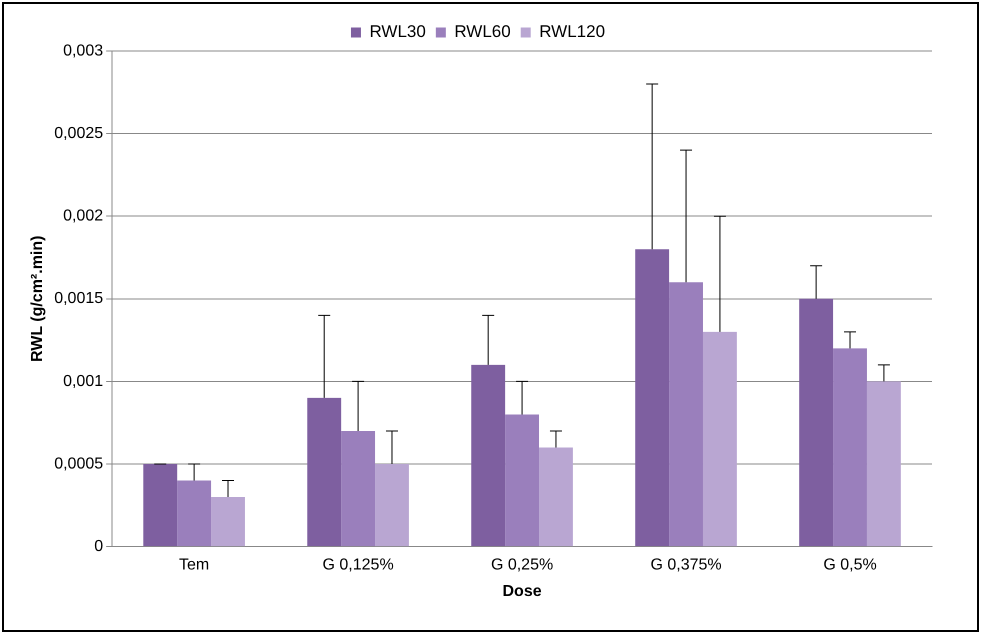  Describe the element at coordinates (572, 32) in the screenshot. I see `legend-label: RWL120` at that location.